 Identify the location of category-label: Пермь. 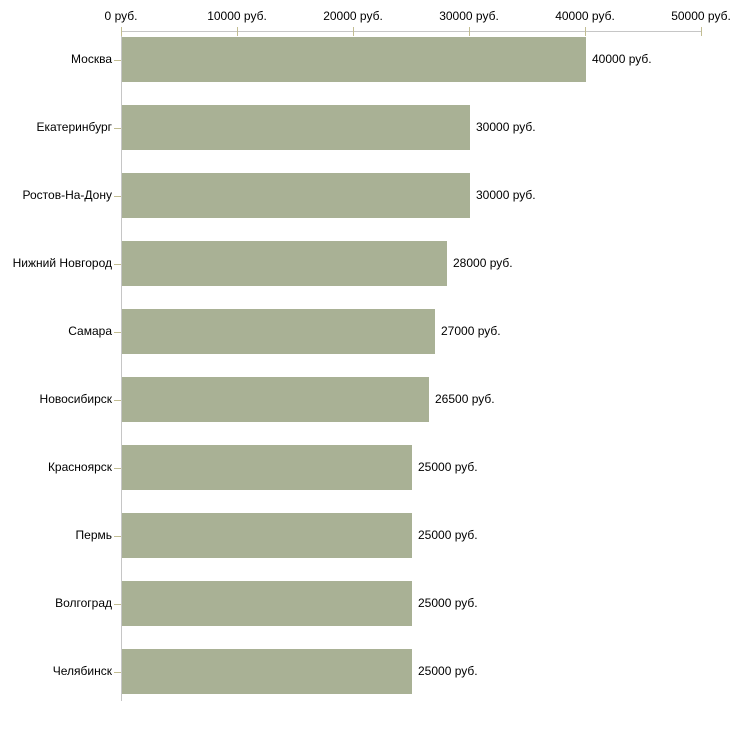
(93, 534).